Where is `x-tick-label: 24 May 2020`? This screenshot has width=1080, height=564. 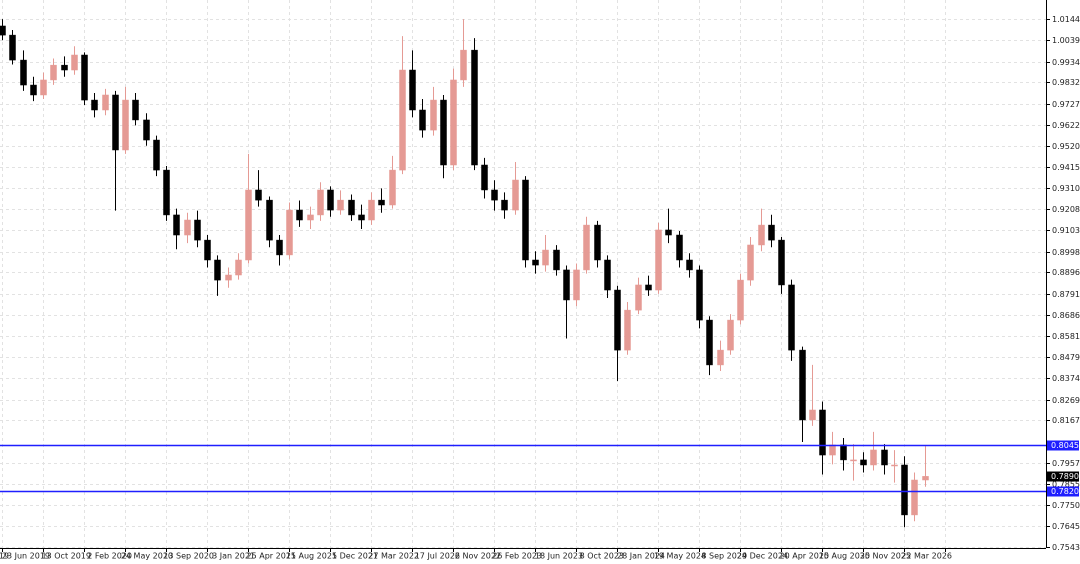 x-tick-label: 24 May 2020 is located at coordinates (147, 556).